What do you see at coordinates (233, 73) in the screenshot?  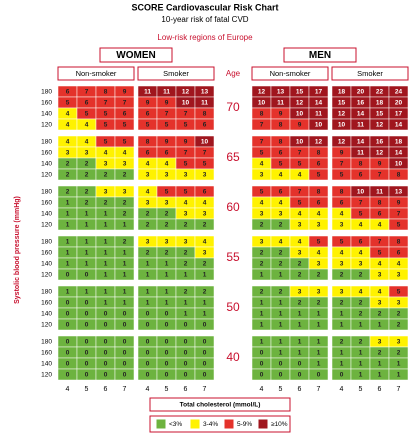 I see `age-label: Age` at bounding box center [233, 73].